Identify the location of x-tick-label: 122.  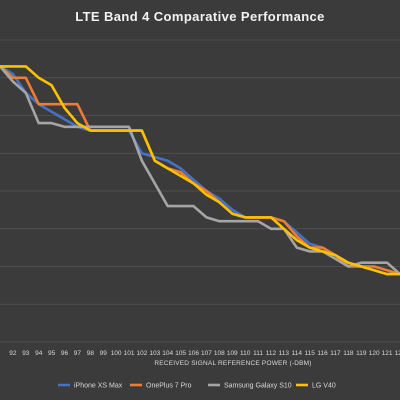
(397, 353).